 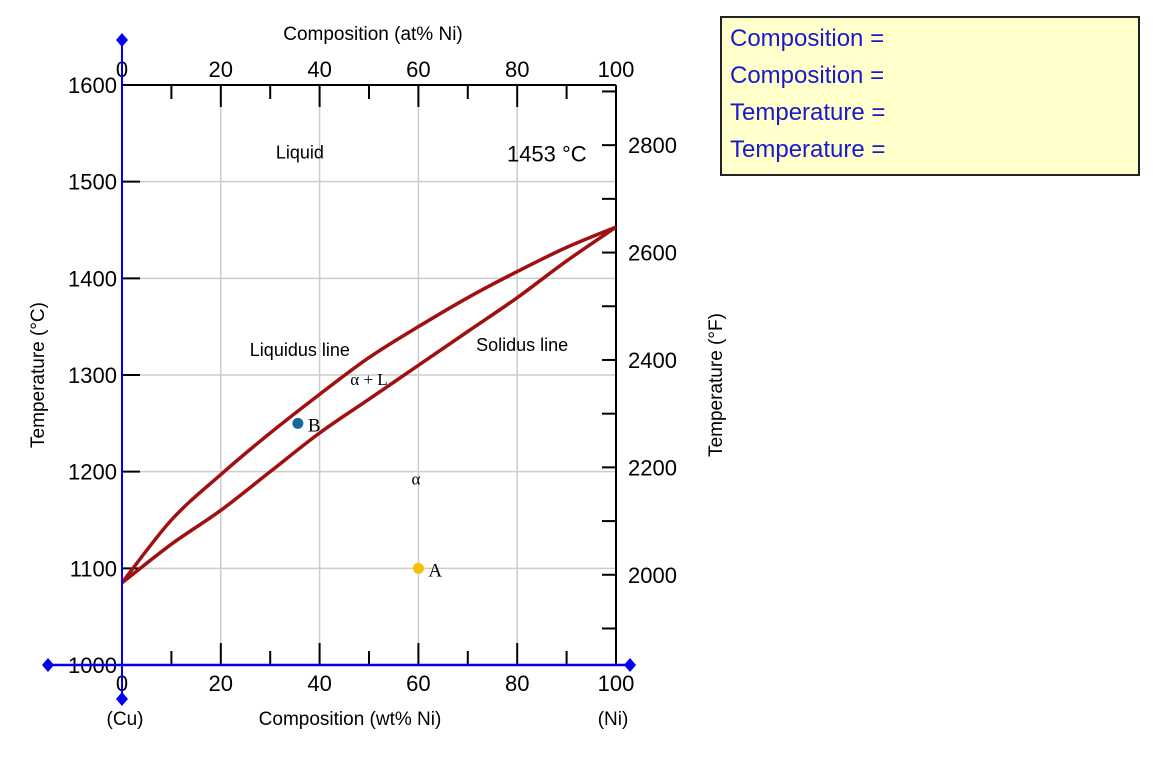 What do you see at coordinates (418, 69) in the screenshot?
I see `x2-tick-label: 60` at bounding box center [418, 69].